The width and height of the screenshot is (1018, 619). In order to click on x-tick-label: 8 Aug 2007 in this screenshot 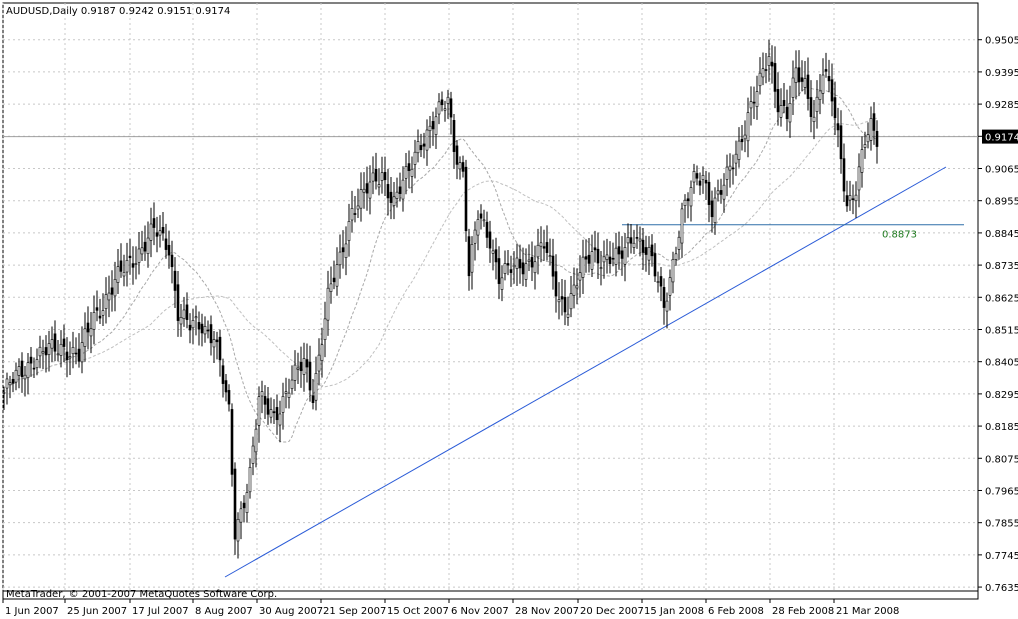, I will do `click(224, 611)`.